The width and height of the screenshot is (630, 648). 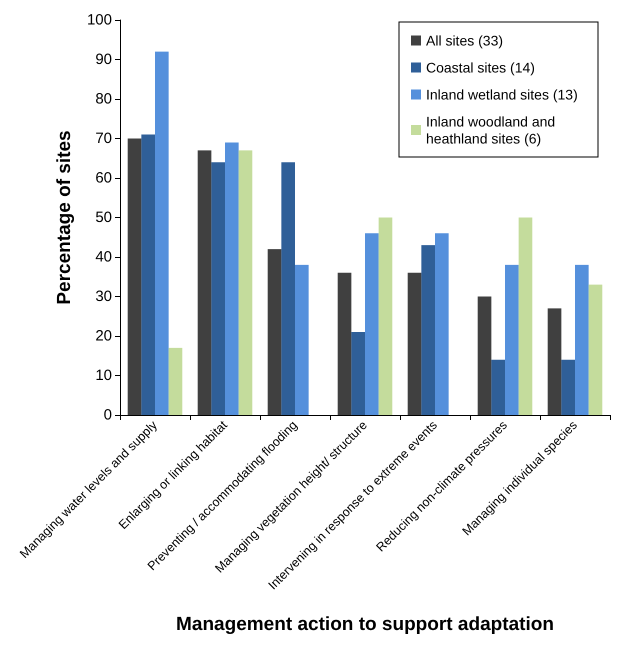 I want to click on y-tick-label: 10, so click(x=103, y=375).